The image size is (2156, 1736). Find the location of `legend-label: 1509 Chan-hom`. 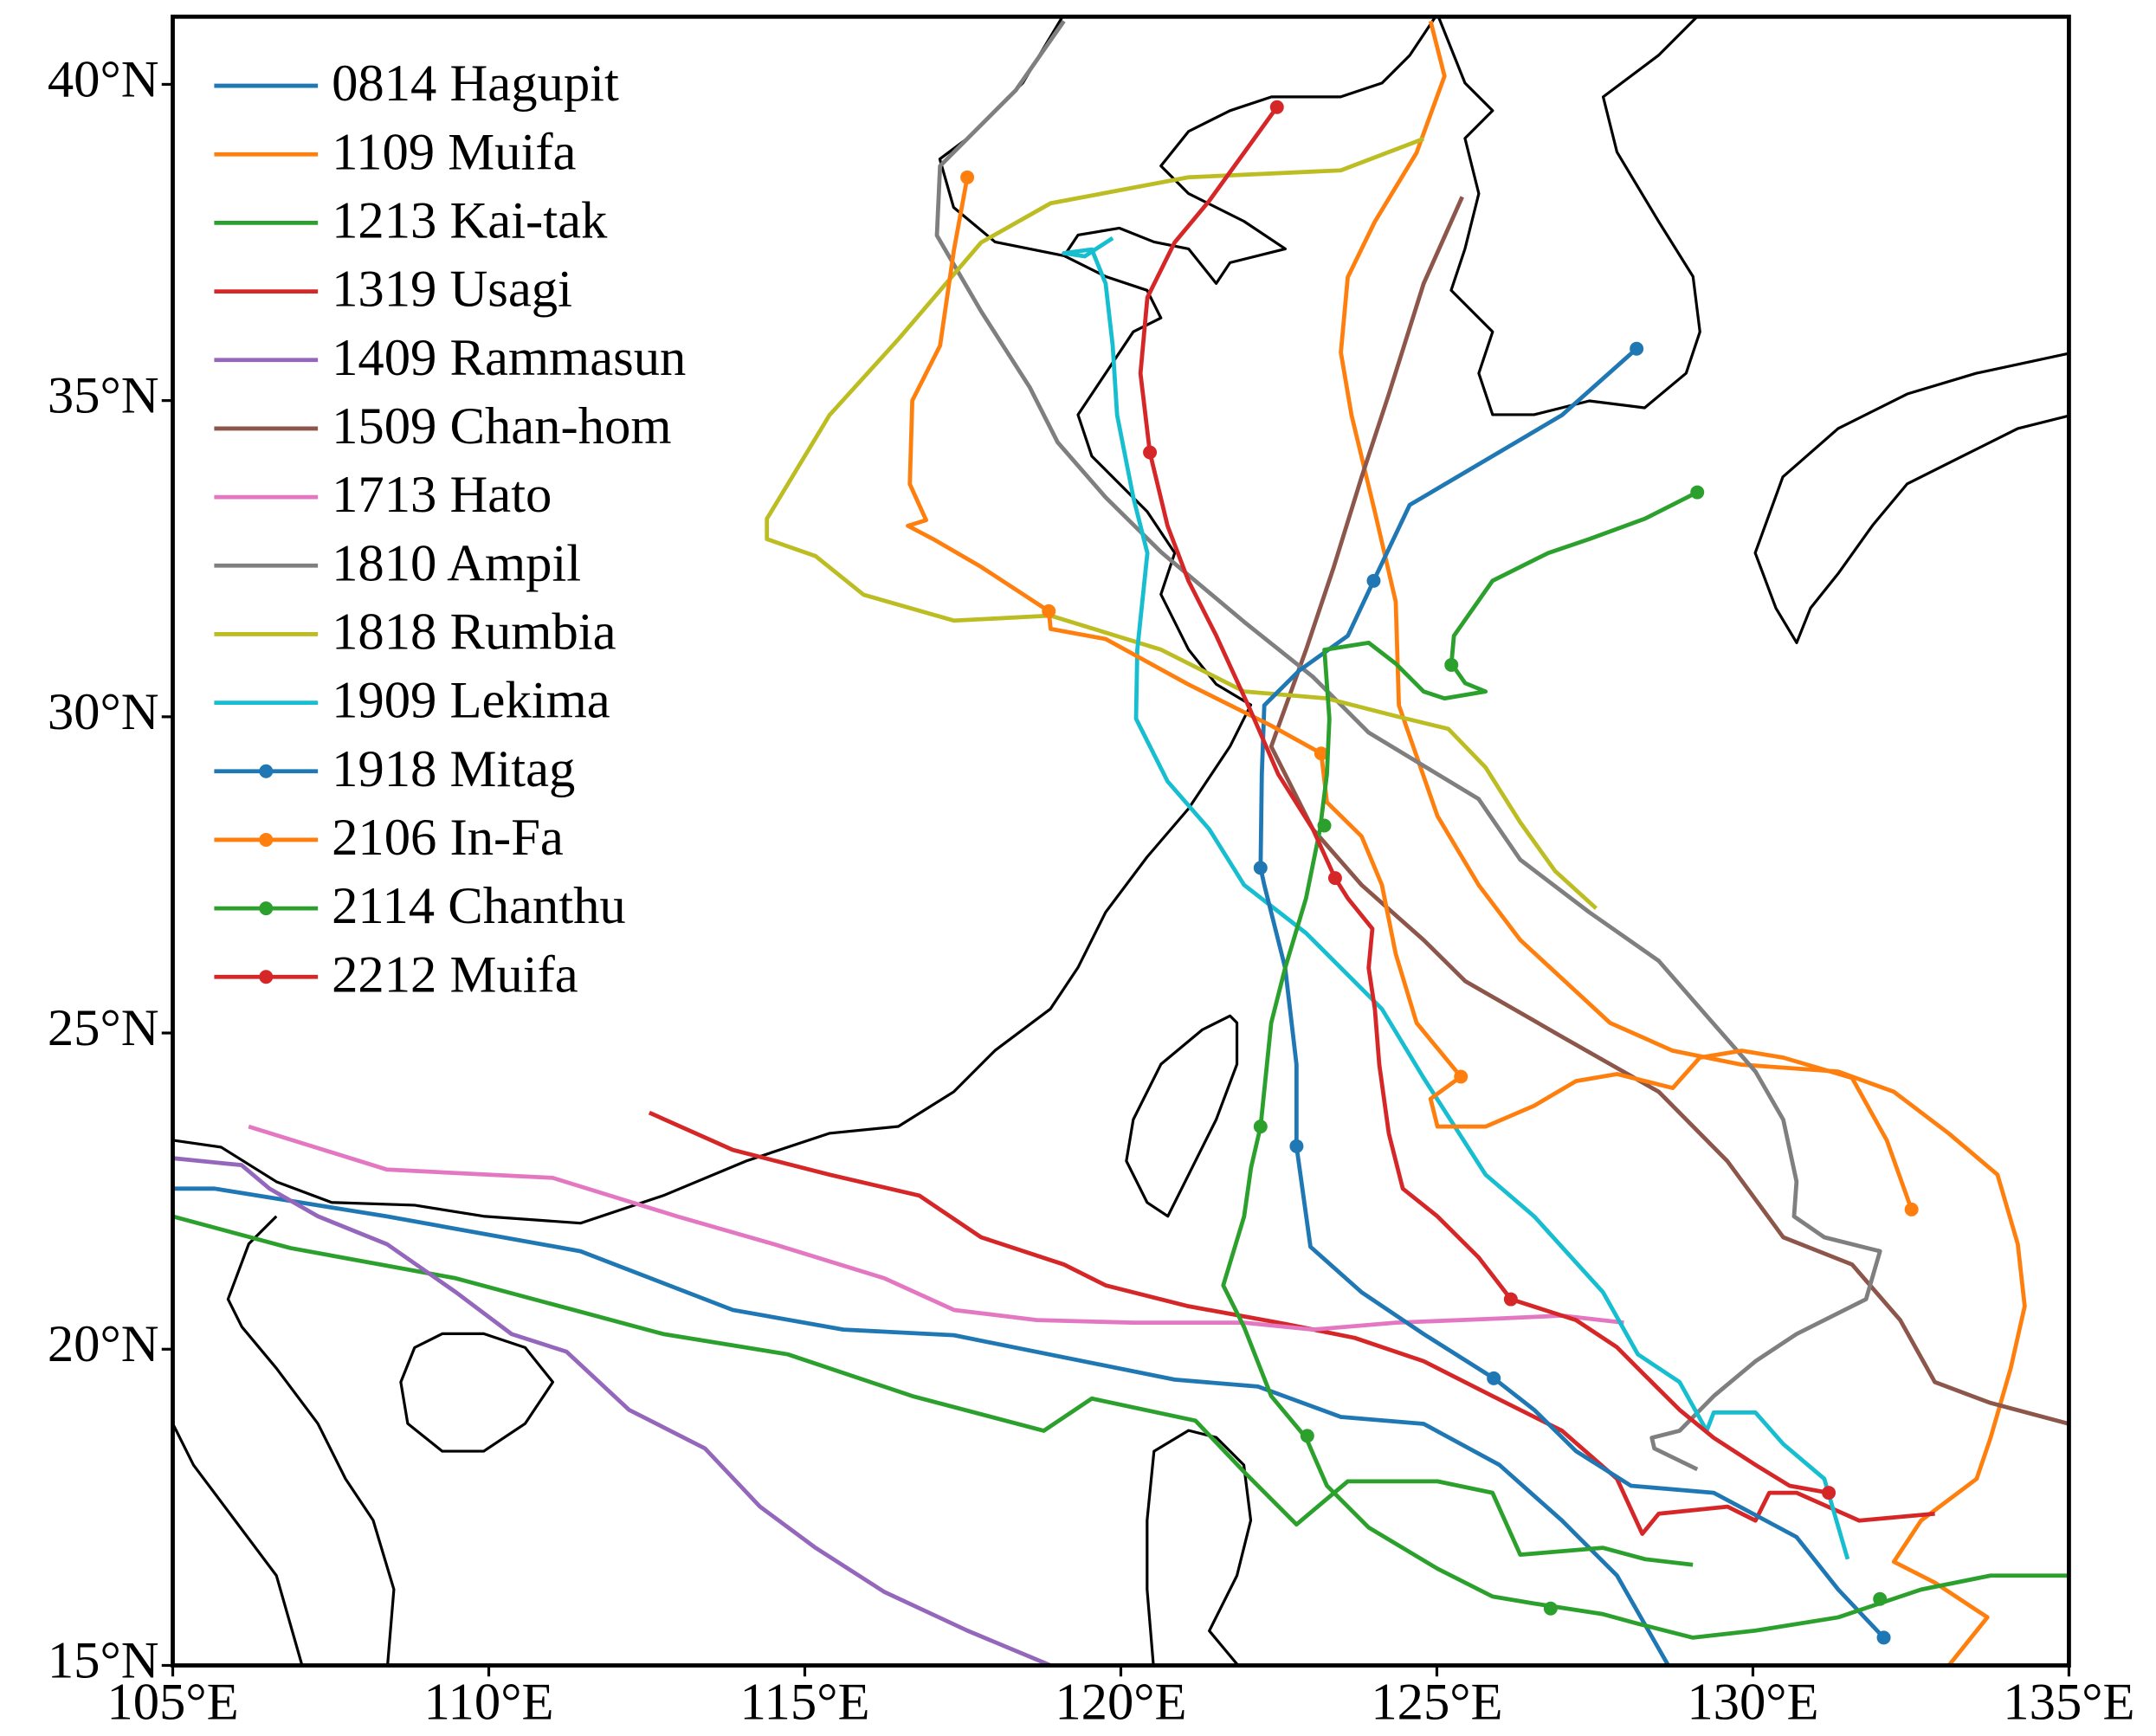

legend-label: 1509 Chan-hom is located at coordinates (502, 426).